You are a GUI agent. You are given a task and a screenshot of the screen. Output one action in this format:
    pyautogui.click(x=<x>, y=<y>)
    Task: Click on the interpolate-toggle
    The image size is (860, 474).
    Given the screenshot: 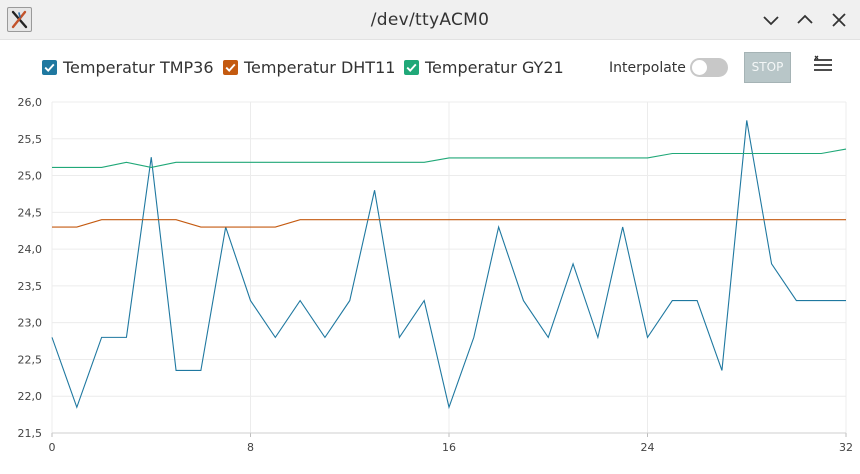 What is the action you would take?
    pyautogui.click(x=709, y=67)
    